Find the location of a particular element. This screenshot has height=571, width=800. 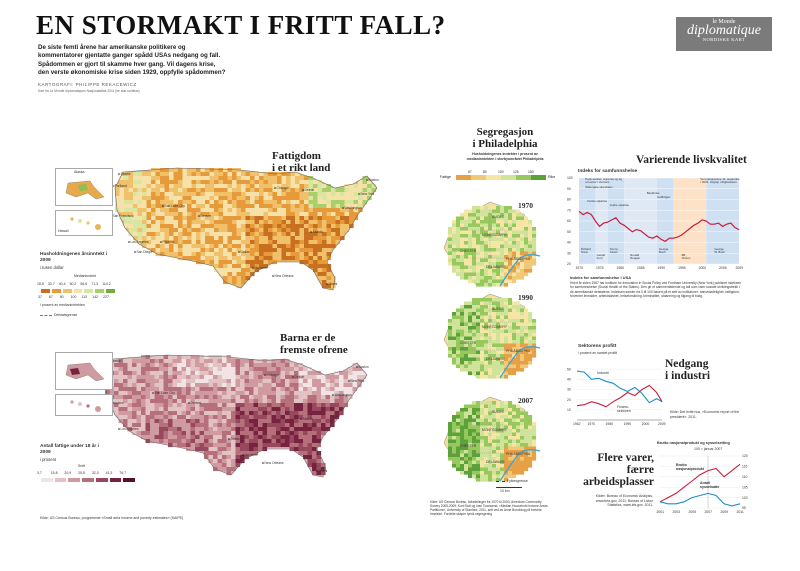

event-label: Bankkrise is located at coordinates (653, 193).